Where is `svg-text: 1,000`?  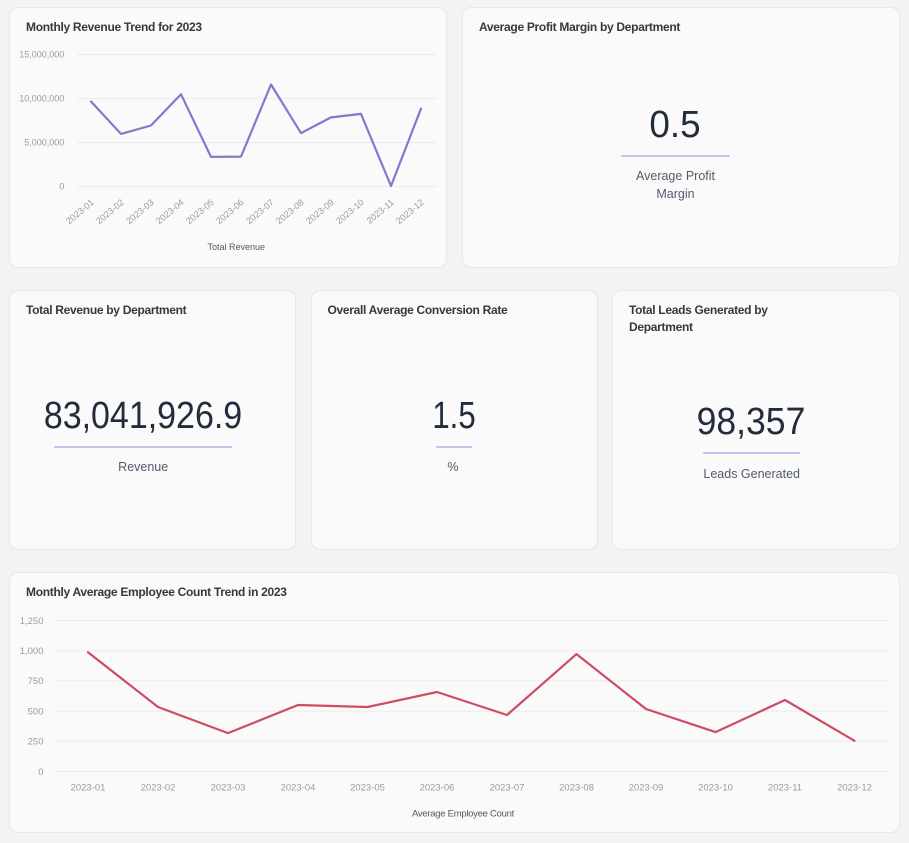 svg-text: 1,000 is located at coordinates (32, 651).